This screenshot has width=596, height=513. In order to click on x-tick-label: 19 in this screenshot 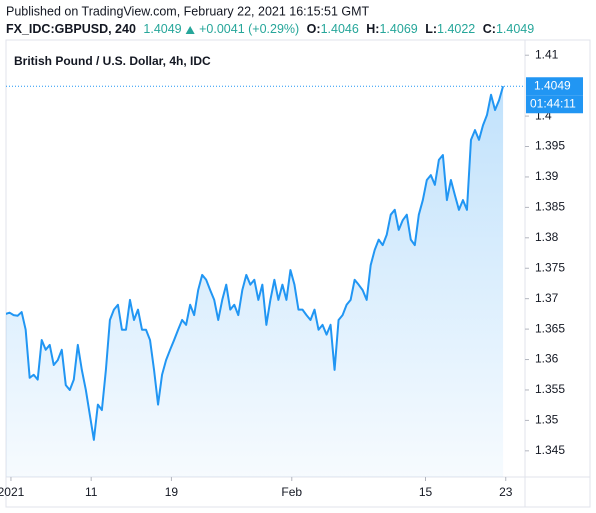, I will do `click(172, 492)`.